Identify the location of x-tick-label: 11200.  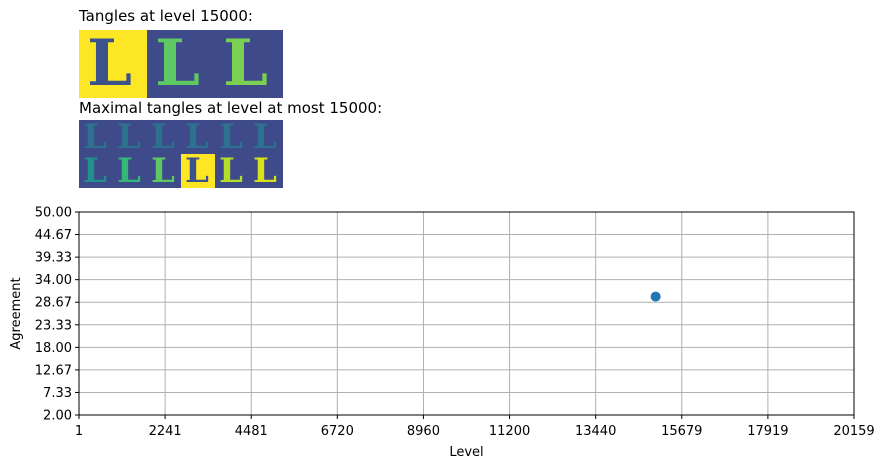
(509, 431).